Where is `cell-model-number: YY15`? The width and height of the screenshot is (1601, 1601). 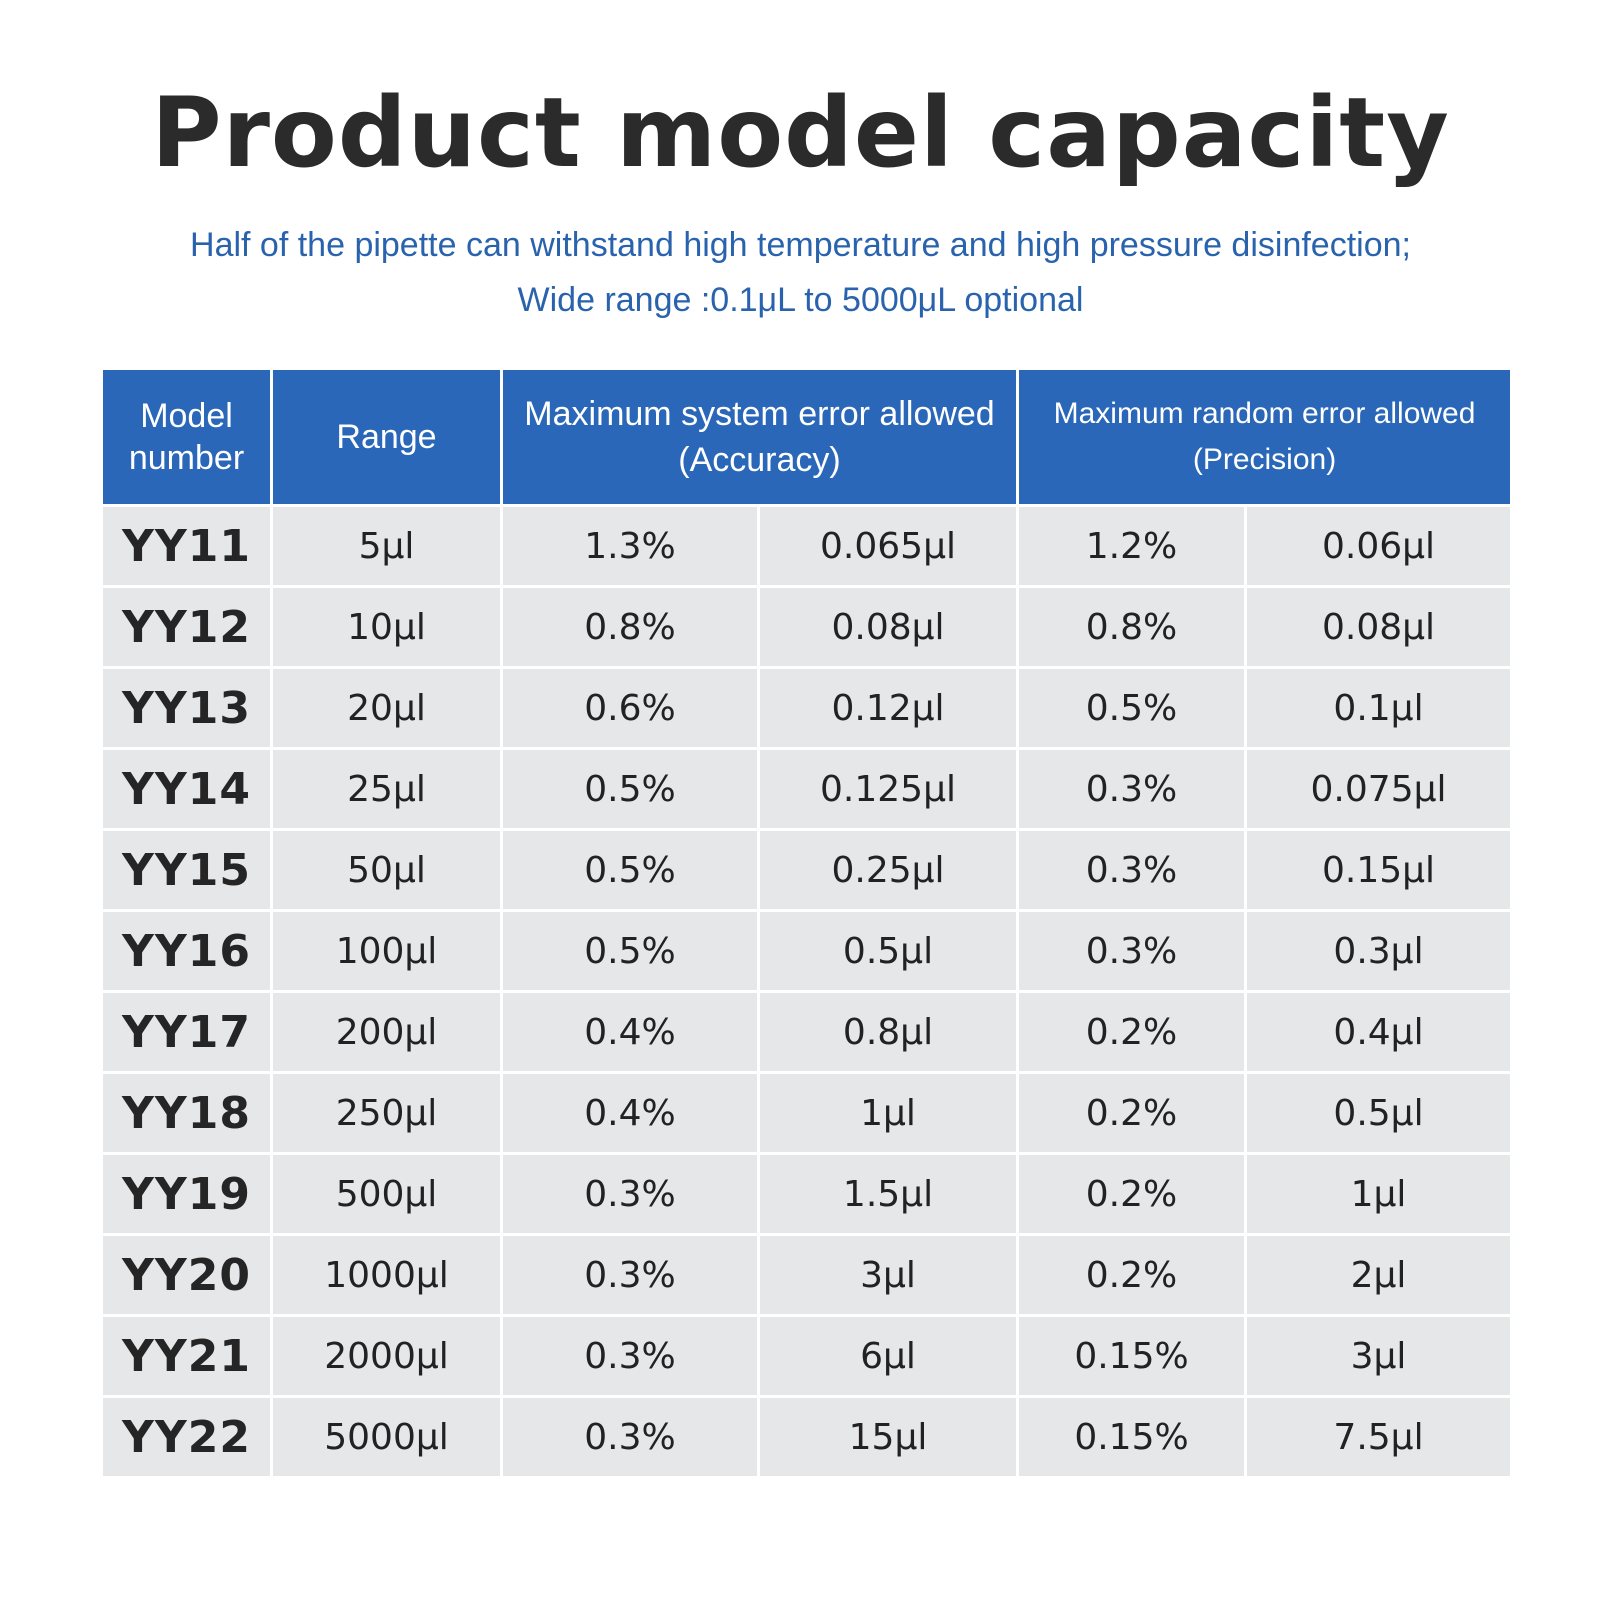 cell-model-number: YY15 is located at coordinates (186, 870).